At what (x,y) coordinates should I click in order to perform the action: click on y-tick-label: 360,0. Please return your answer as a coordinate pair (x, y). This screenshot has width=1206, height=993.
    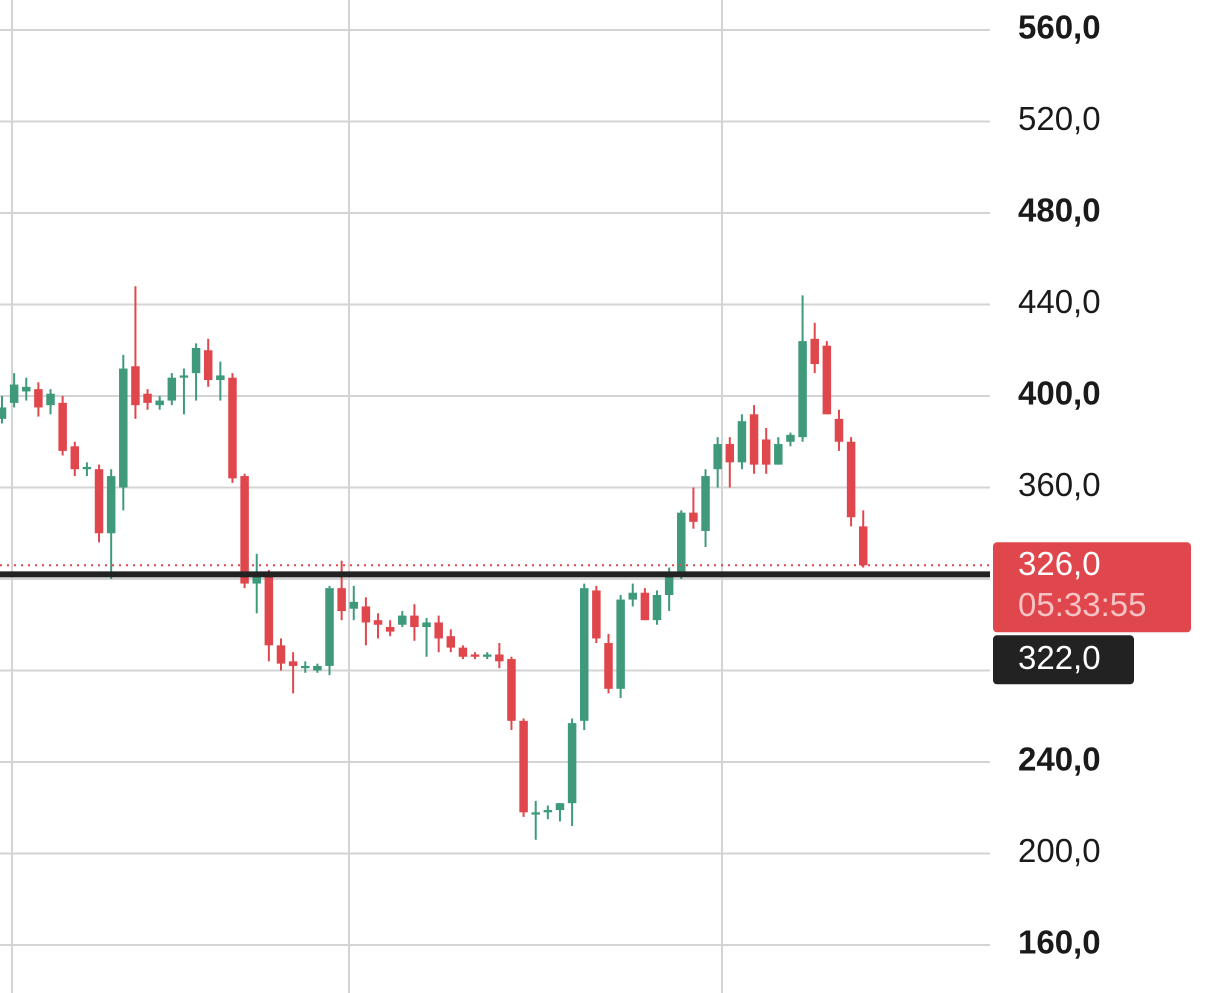
    Looking at the image, I should click on (1059, 484).